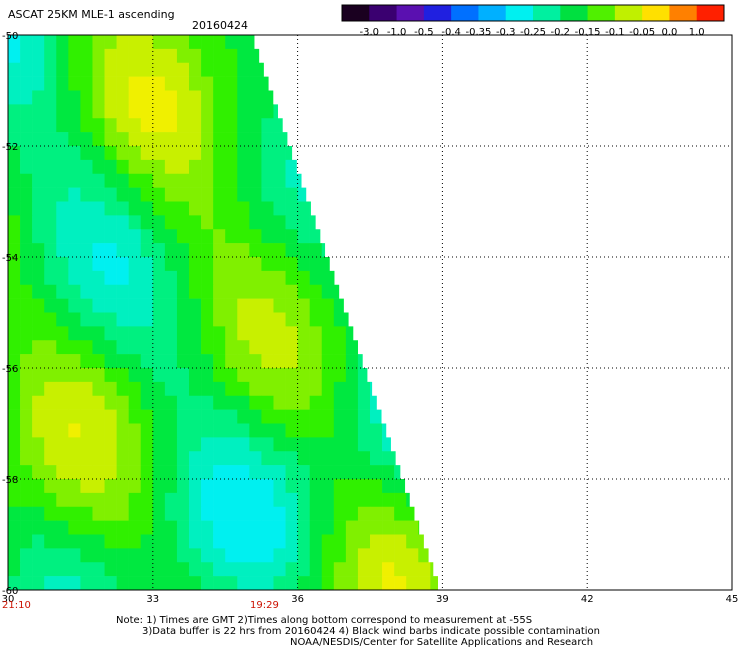 Image resolution: width=740 pixels, height=650 pixels. Describe the element at coordinates (91, 14) in the screenshot. I see `map-title: ASCAT 25KM MLE-1 ascending` at that location.